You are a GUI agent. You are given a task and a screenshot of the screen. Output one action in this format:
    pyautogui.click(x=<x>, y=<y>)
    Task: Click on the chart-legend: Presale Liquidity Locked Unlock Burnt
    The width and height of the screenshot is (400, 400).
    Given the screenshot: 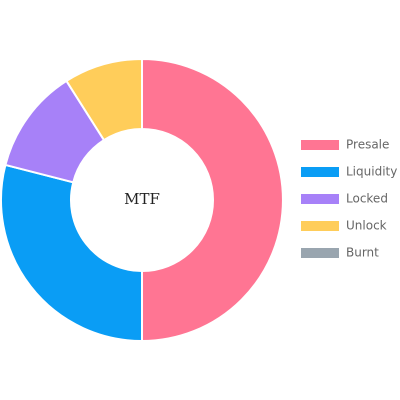 What is the action you would take?
    pyautogui.click(x=349, y=199)
    